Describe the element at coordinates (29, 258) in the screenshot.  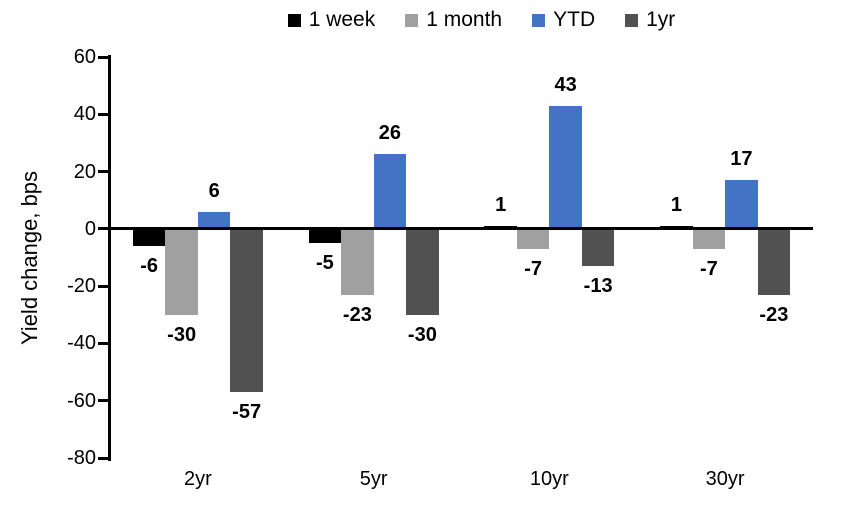
I see `y-axis-title: Yield change, bps` at that location.